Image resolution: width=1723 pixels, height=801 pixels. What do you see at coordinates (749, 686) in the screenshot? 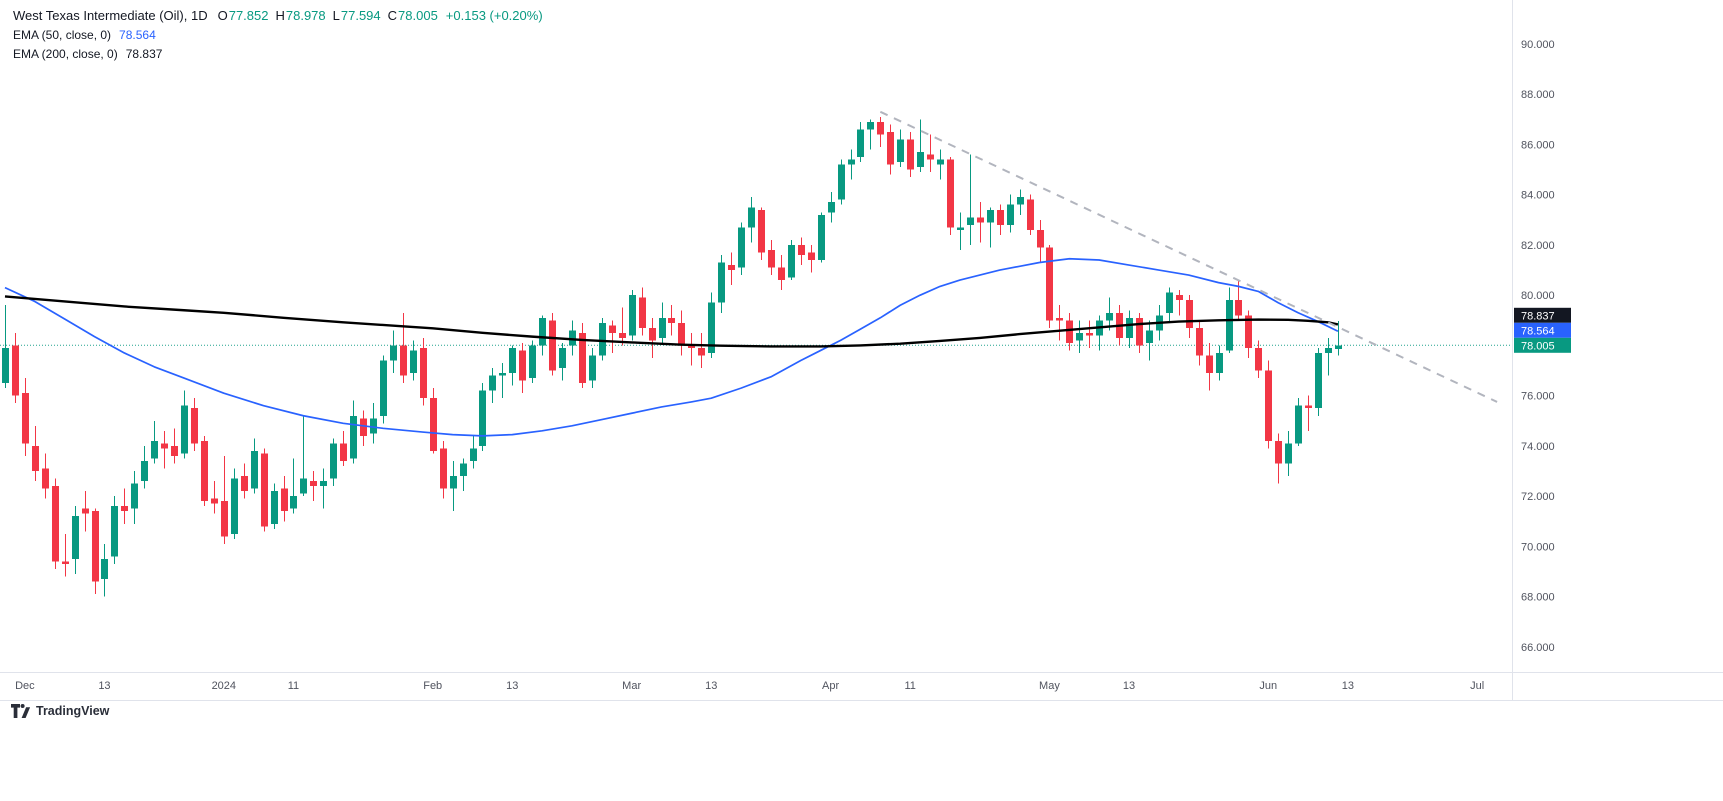
I see `time-axis: Dec 13 2024 11 Feb 13 Mar 13 Apr 11 May 13 Jun 13 Jul` at bounding box center [749, 686].